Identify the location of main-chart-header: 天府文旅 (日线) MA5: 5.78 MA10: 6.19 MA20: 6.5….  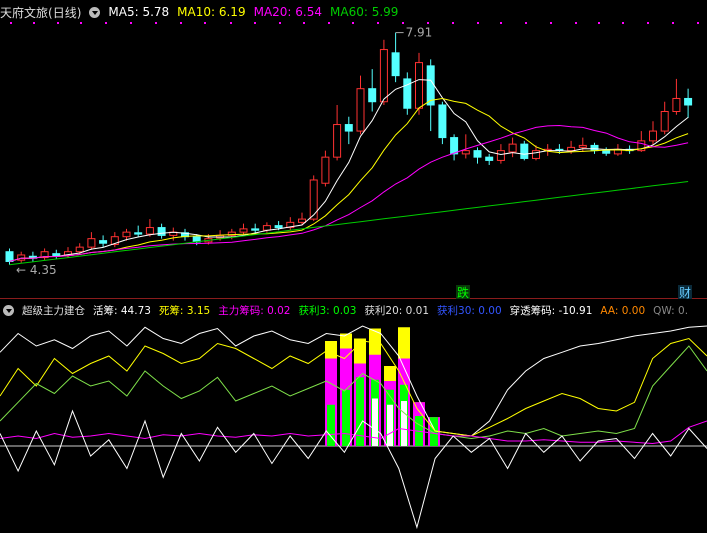
(203, 12).